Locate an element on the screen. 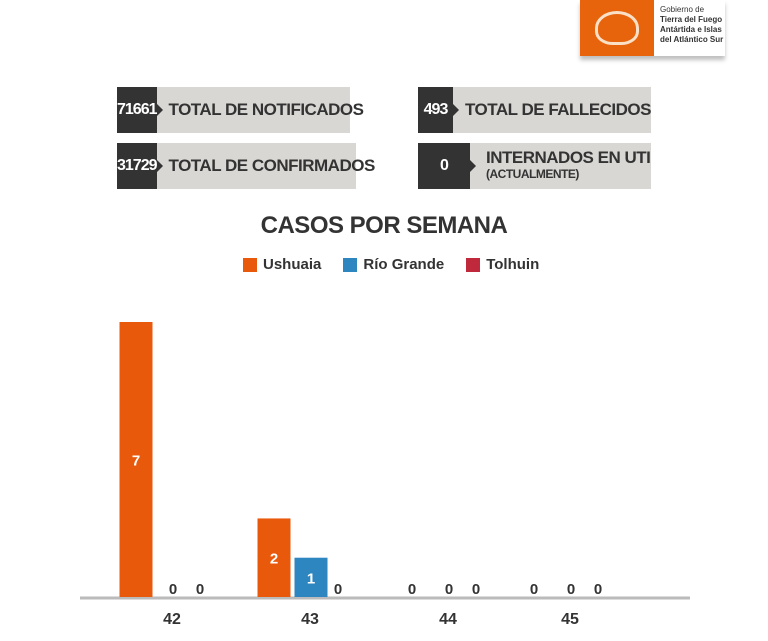  chart-legend: Ushuaia Río Grande Tolhuin is located at coordinates (391, 264).